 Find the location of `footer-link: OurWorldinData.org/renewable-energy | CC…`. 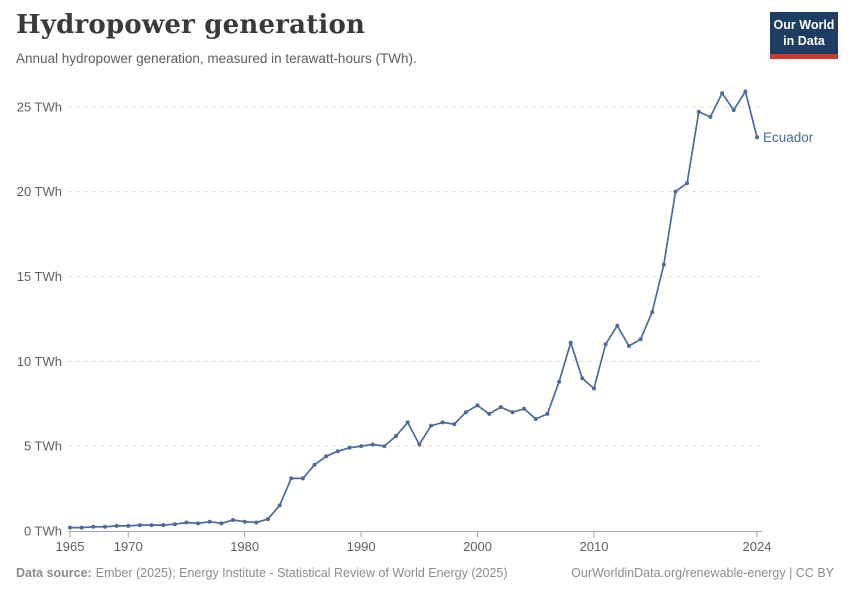

footer-link: OurWorldinData.org/renewable-energy | CC… is located at coordinates (702, 573).